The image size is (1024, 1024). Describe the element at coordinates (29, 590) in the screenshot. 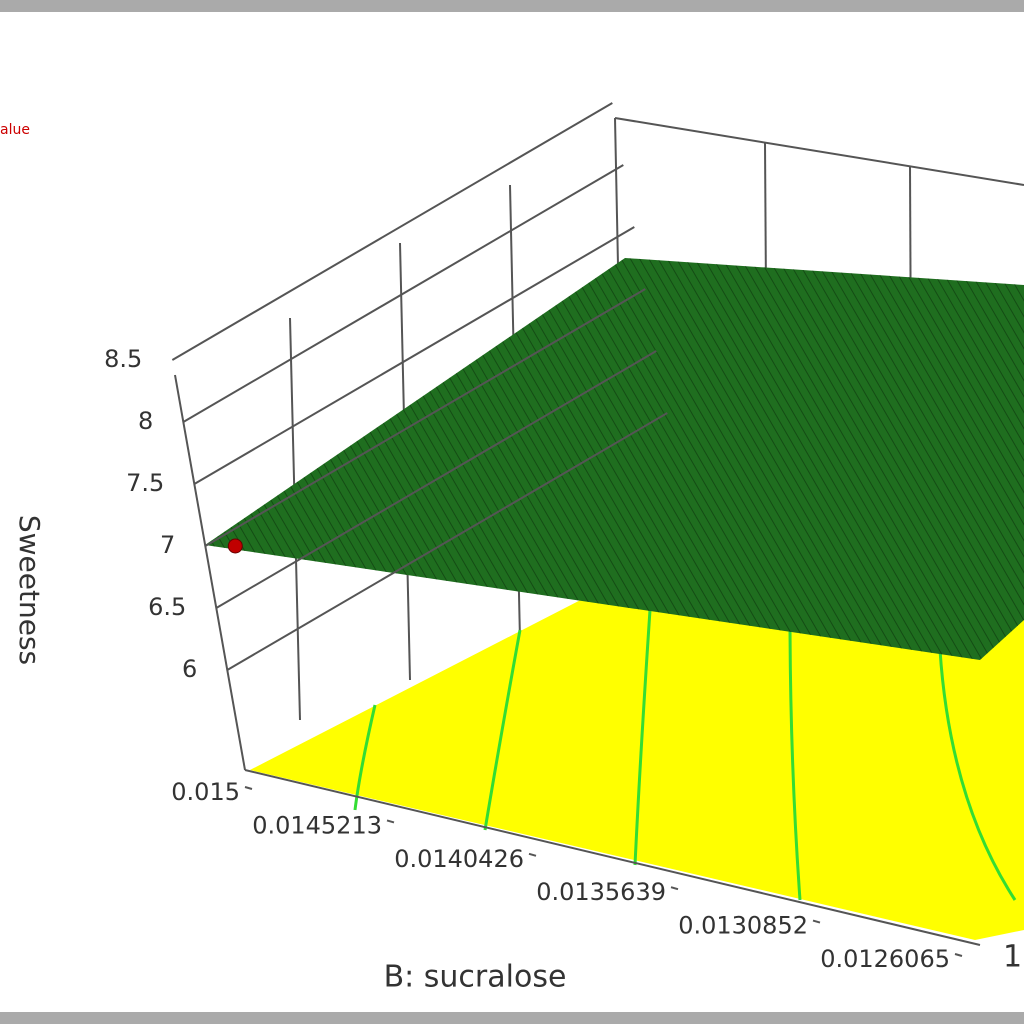

I see `z-axis-label: Sweetness` at that location.